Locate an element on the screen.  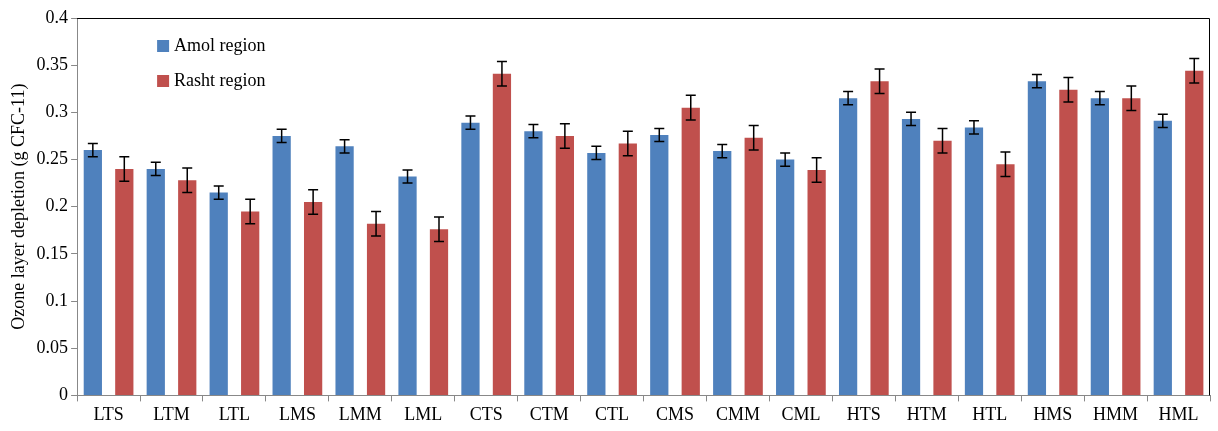
y-tick-label: 0.35 is located at coordinates (52, 63).